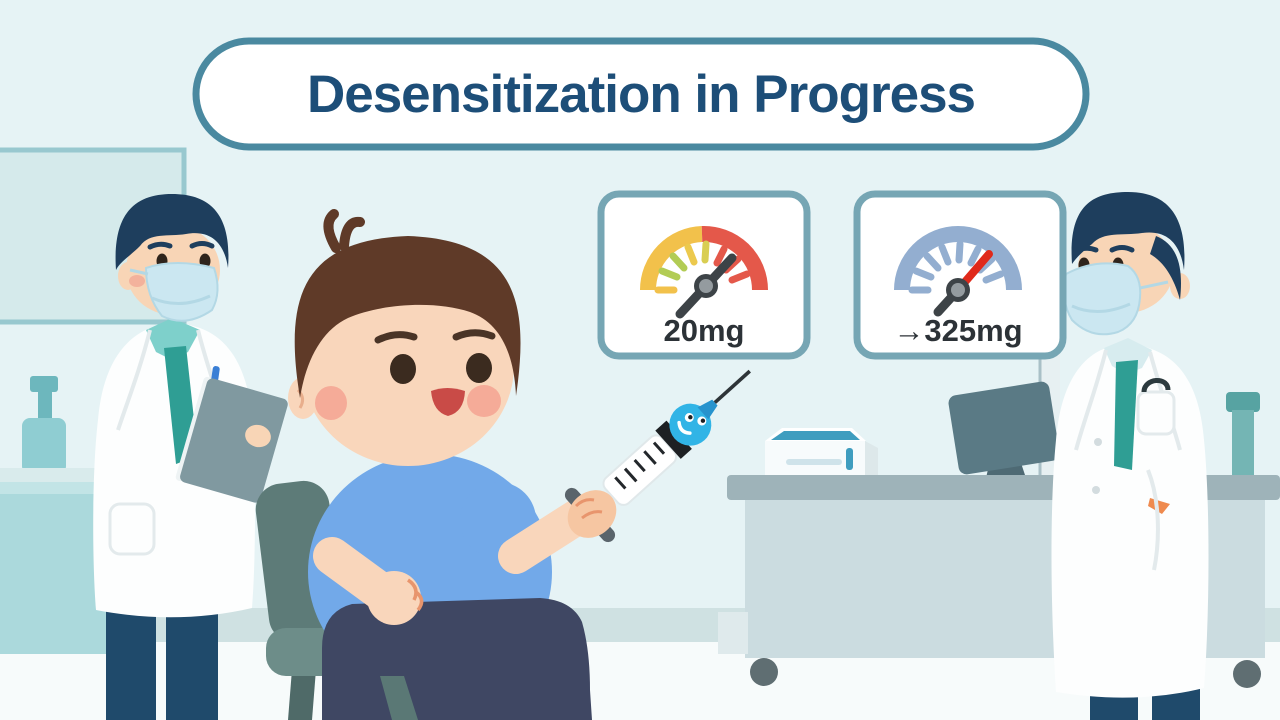  I want to click on target-dose-gauge-panel: →325mg, so click(960, 275).